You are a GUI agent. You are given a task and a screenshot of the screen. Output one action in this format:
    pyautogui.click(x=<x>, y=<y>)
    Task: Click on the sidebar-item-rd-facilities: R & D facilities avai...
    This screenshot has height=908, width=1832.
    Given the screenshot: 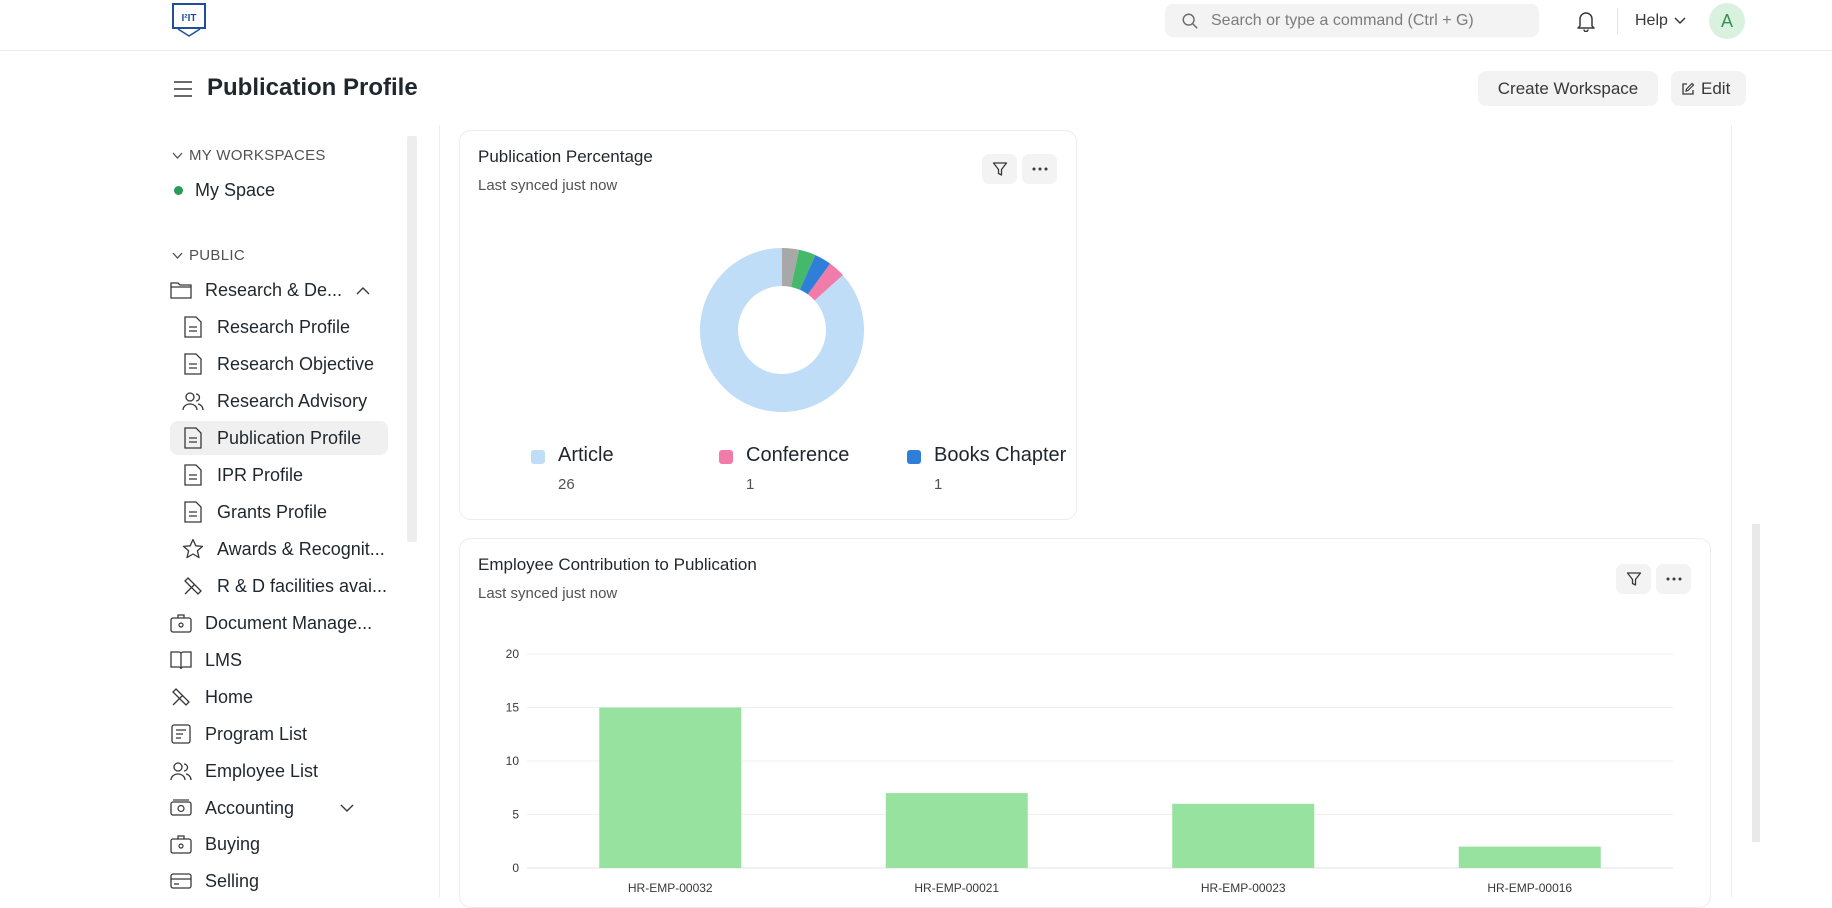 What is the action you would take?
    pyautogui.click(x=278, y=586)
    